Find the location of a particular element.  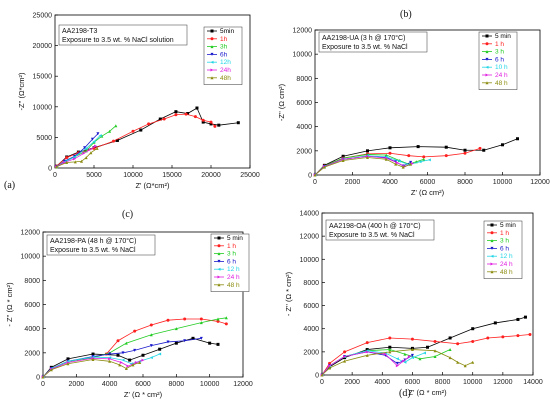

legend-label: 3h is located at coordinates (224, 47).